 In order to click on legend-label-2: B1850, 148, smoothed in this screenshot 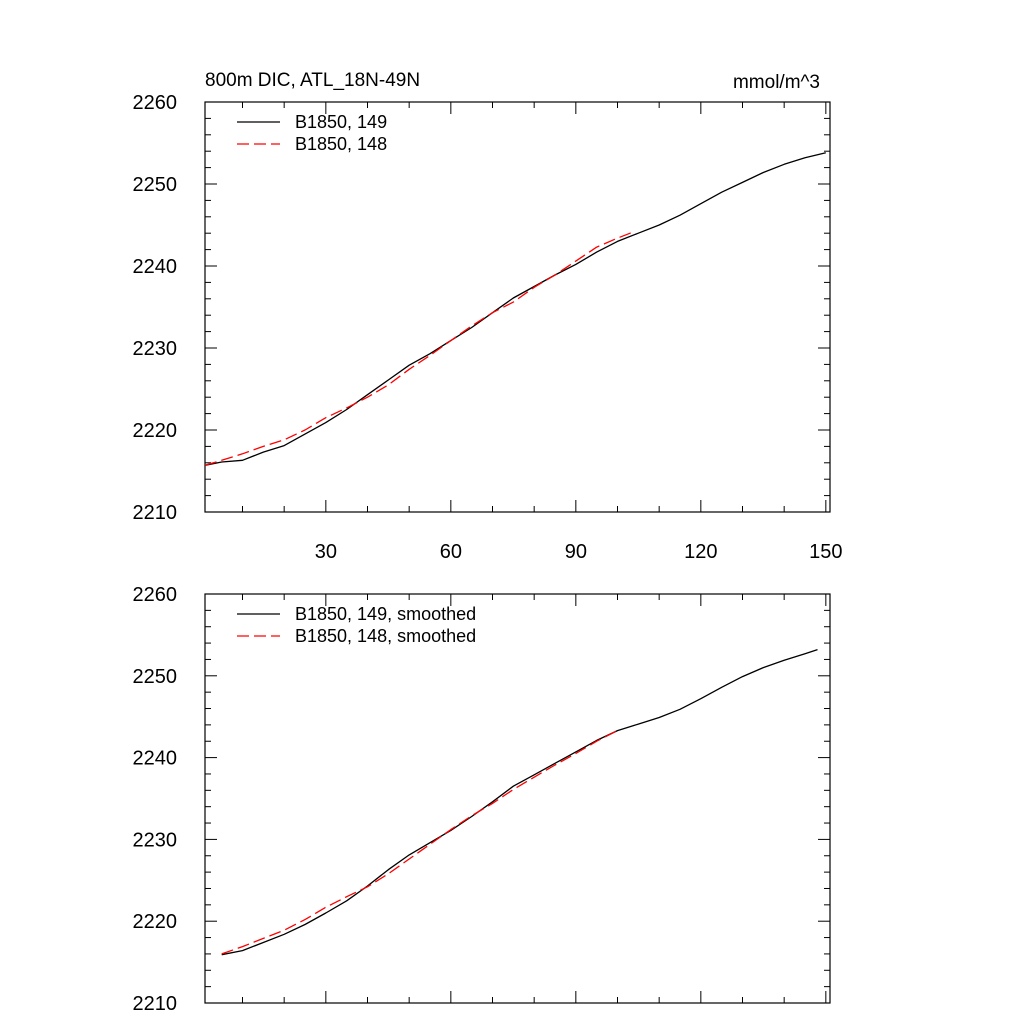, I will do `click(385, 636)`.